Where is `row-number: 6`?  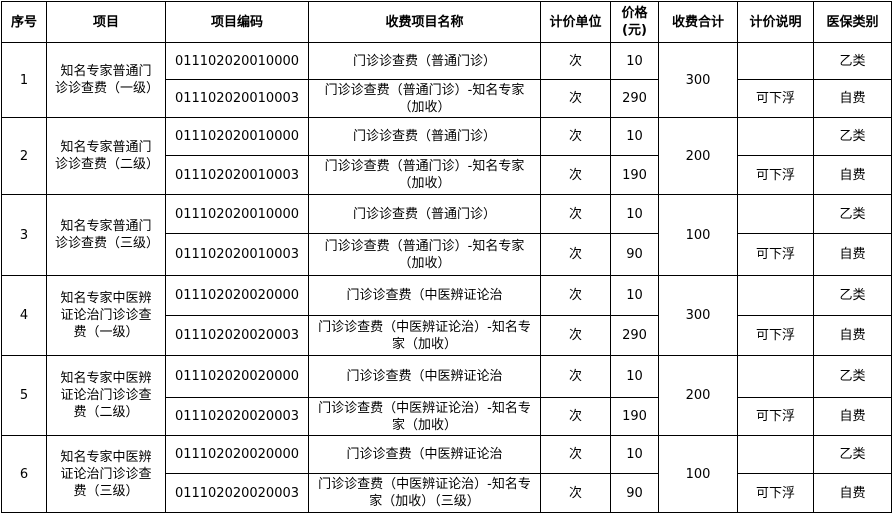
row-number: 6 is located at coordinates (24, 474).